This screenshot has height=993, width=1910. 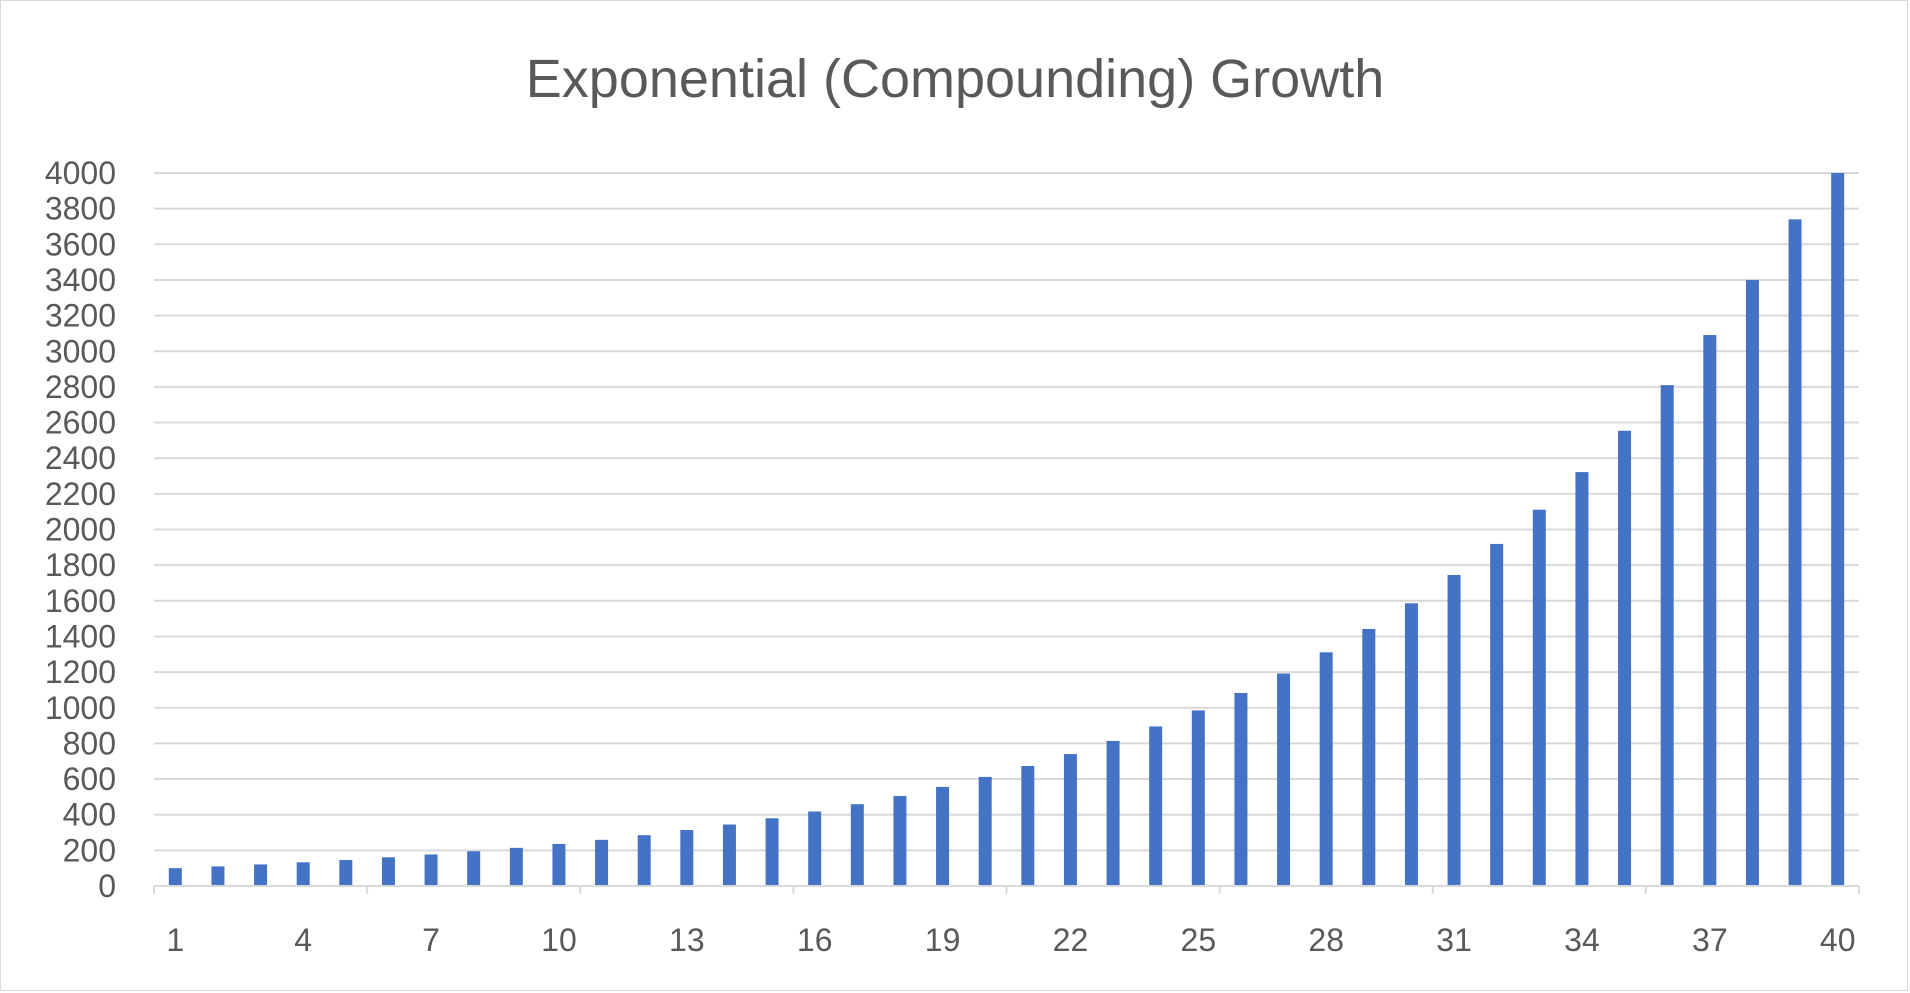 I want to click on y-tick-label: 2800, so click(x=80, y=387).